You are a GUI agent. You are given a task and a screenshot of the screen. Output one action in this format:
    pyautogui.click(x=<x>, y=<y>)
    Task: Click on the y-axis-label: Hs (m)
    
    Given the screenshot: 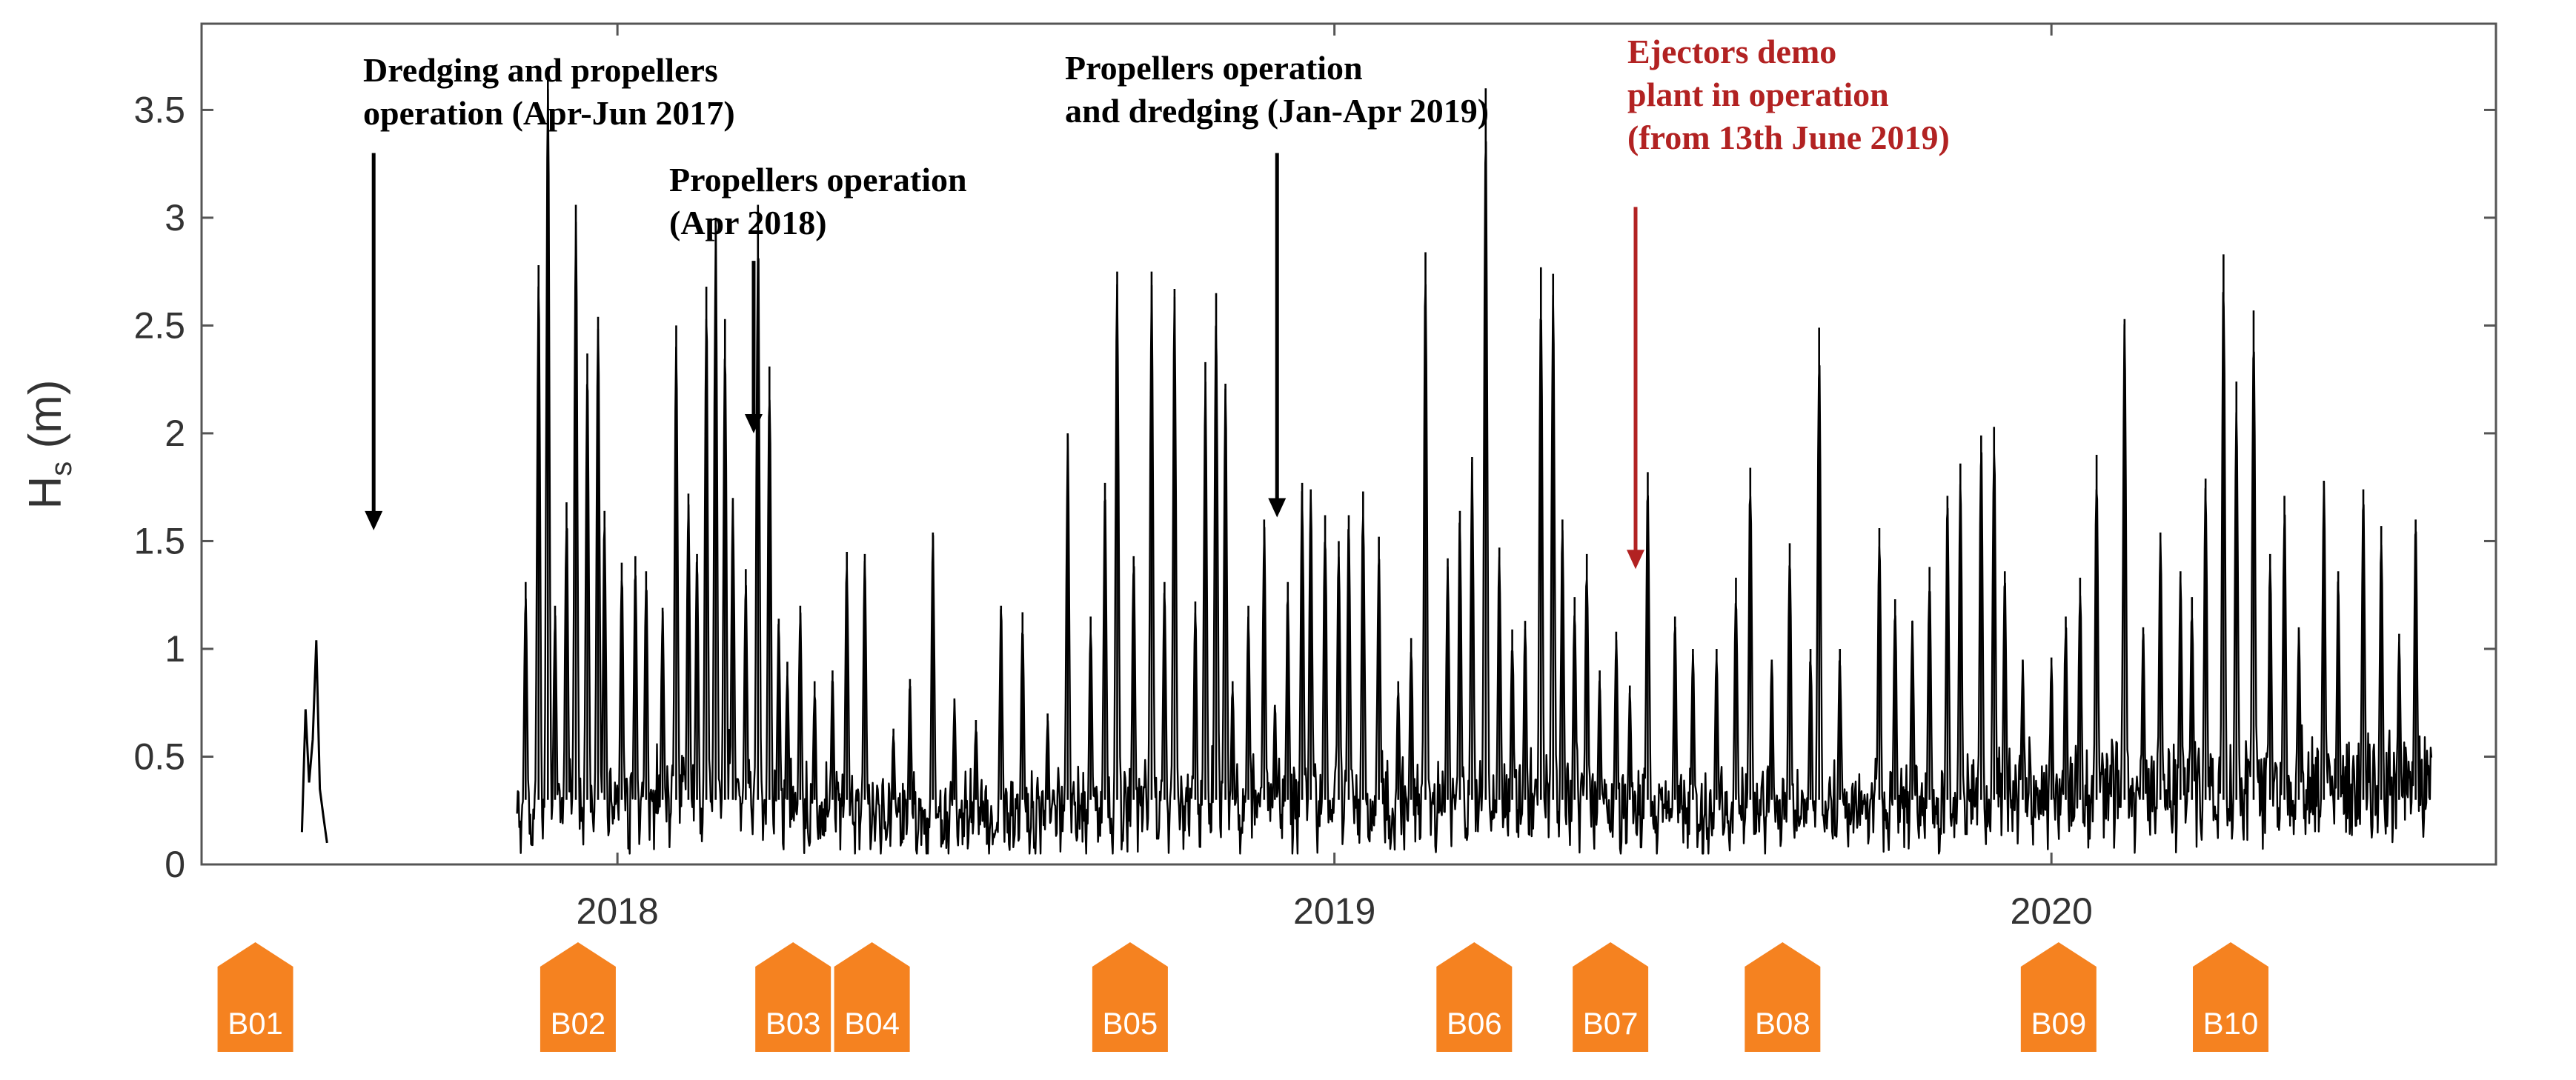 What is the action you would take?
    pyautogui.click(x=49, y=445)
    